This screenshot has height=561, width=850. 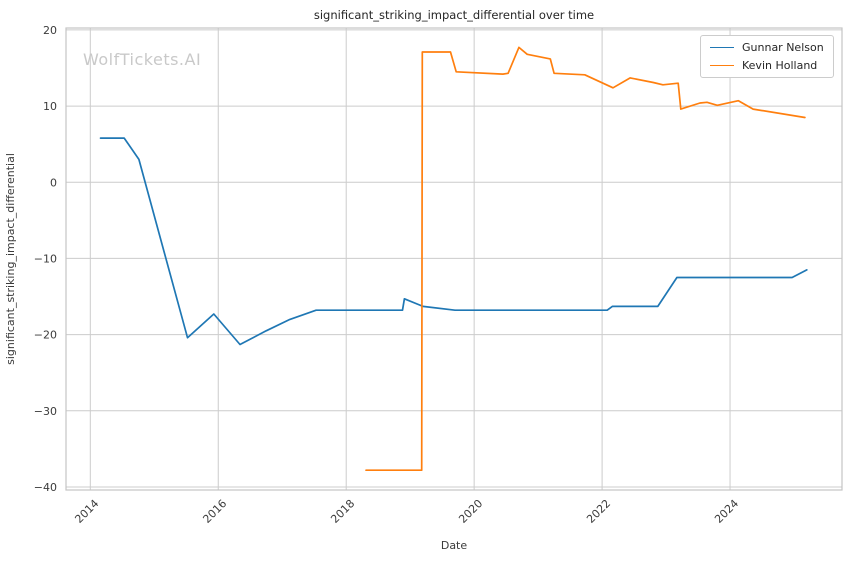 I want to click on y-tick-label: −10, so click(x=45, y=258).